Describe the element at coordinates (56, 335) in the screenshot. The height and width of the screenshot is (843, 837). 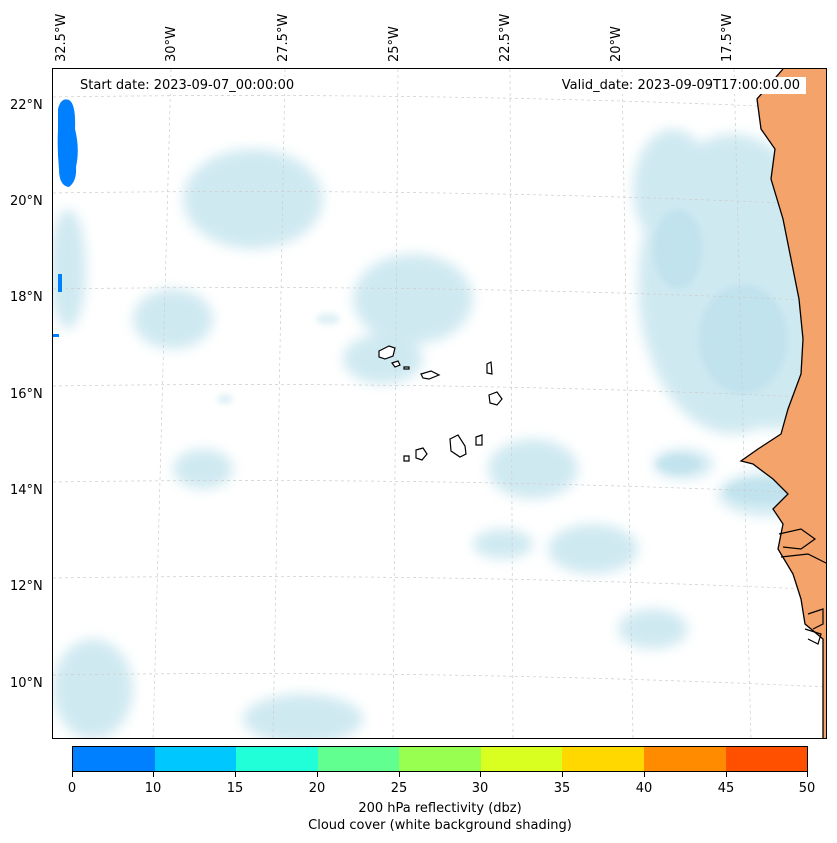
I see `reflectivity-cell-edge` at that location.